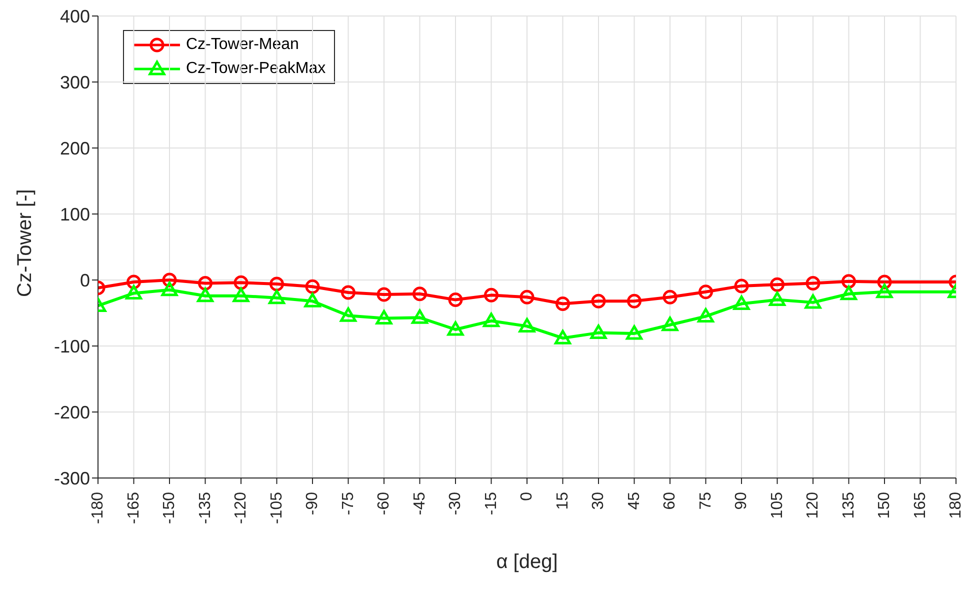  I want to click on x-tick-label: 135, so click(849, 505).